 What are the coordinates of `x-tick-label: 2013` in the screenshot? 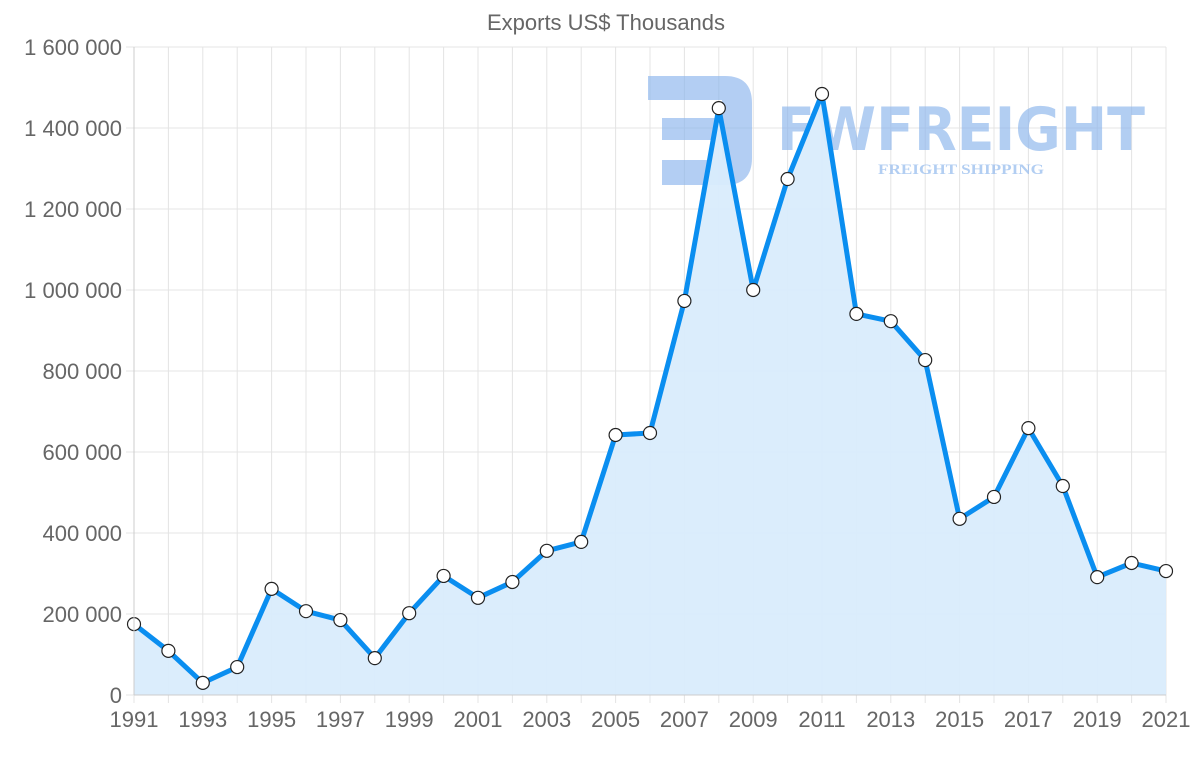 It's located at (890, 719).